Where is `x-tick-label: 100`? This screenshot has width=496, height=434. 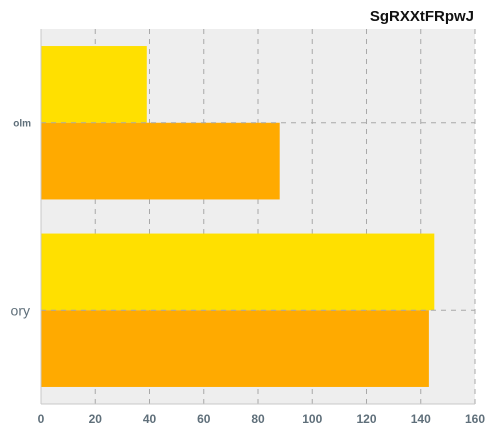 x-tick-label: 100 is located at coordinates (312, 419).